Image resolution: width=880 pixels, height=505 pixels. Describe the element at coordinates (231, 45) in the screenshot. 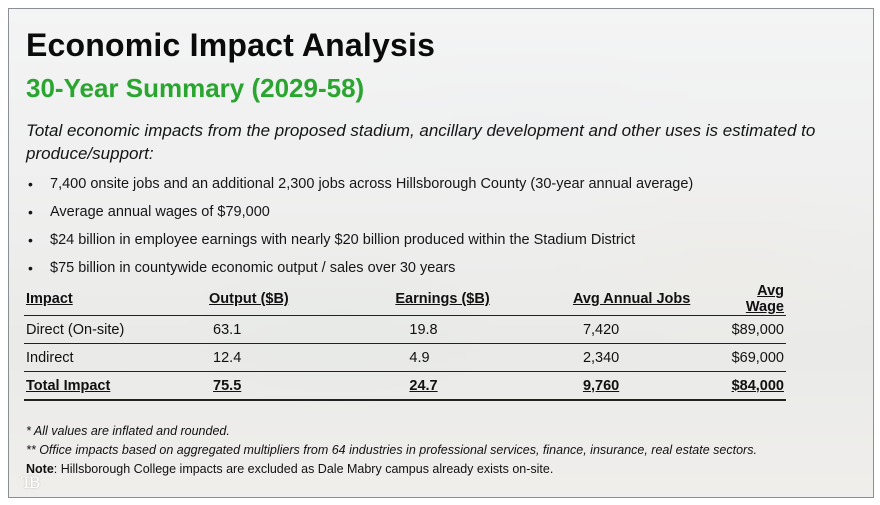

I see `page-title: Economic Impact Analysis` at that location.